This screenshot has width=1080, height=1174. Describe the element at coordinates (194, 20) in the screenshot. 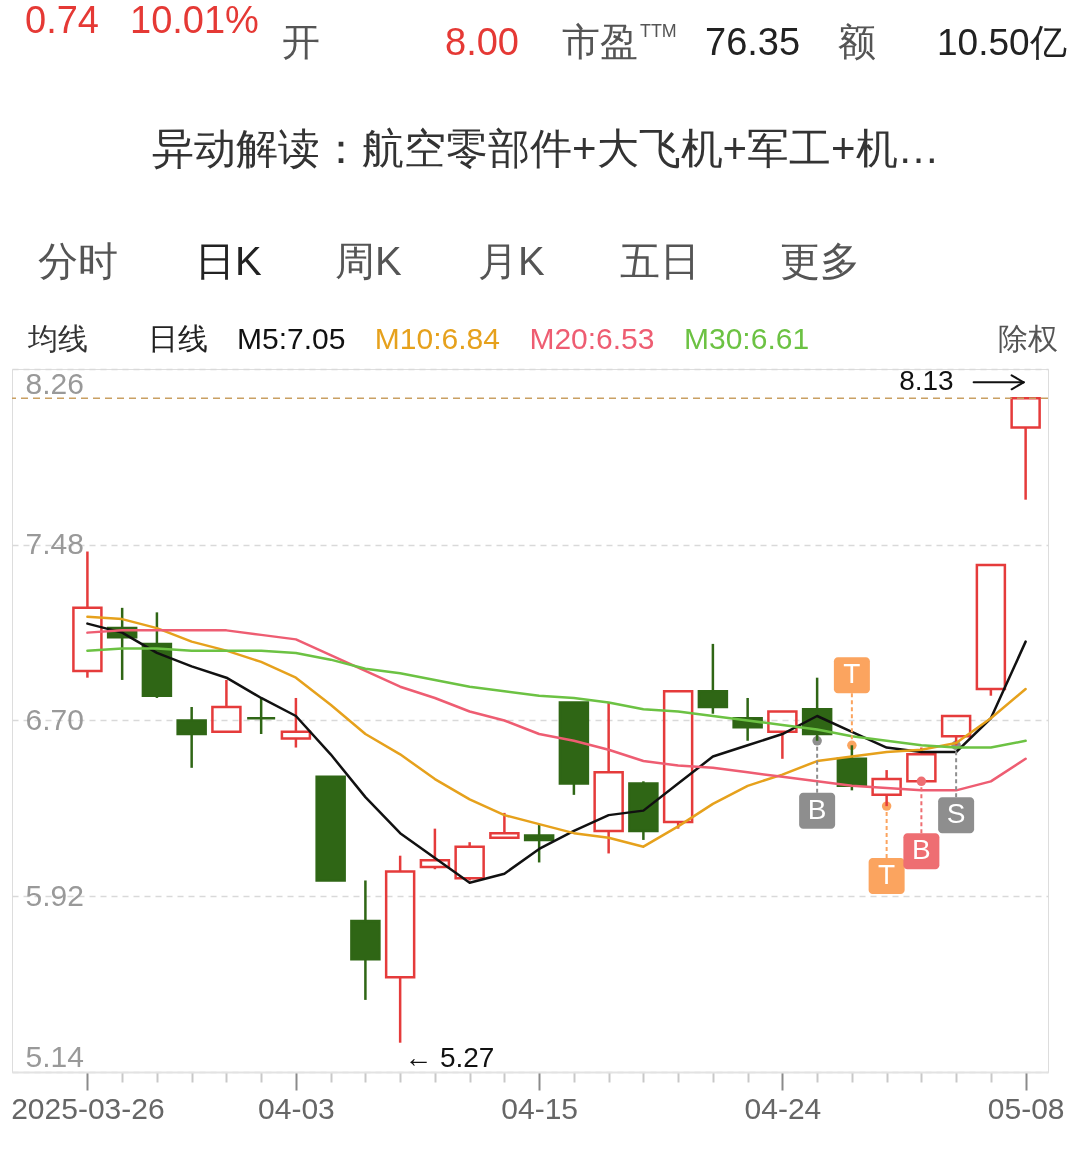

I see `text: 10.01%` at that location.